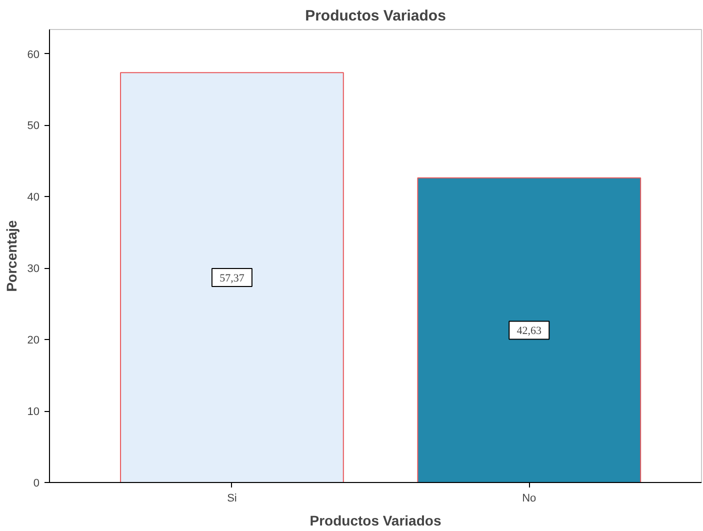  Describe the element at coordinates (11, 256) in the screenshot. I see `y-axis-title: Porcentaje` at that location.